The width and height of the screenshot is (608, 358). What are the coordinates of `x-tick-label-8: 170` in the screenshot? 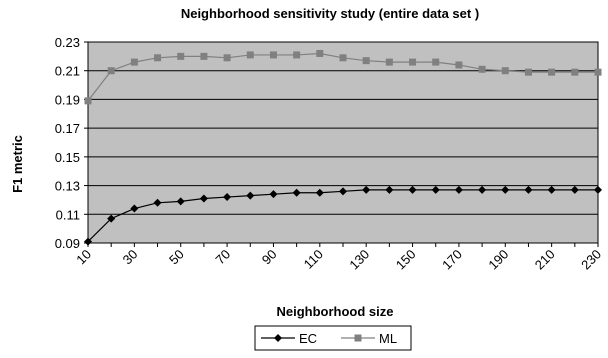 It's located at (452, 260).